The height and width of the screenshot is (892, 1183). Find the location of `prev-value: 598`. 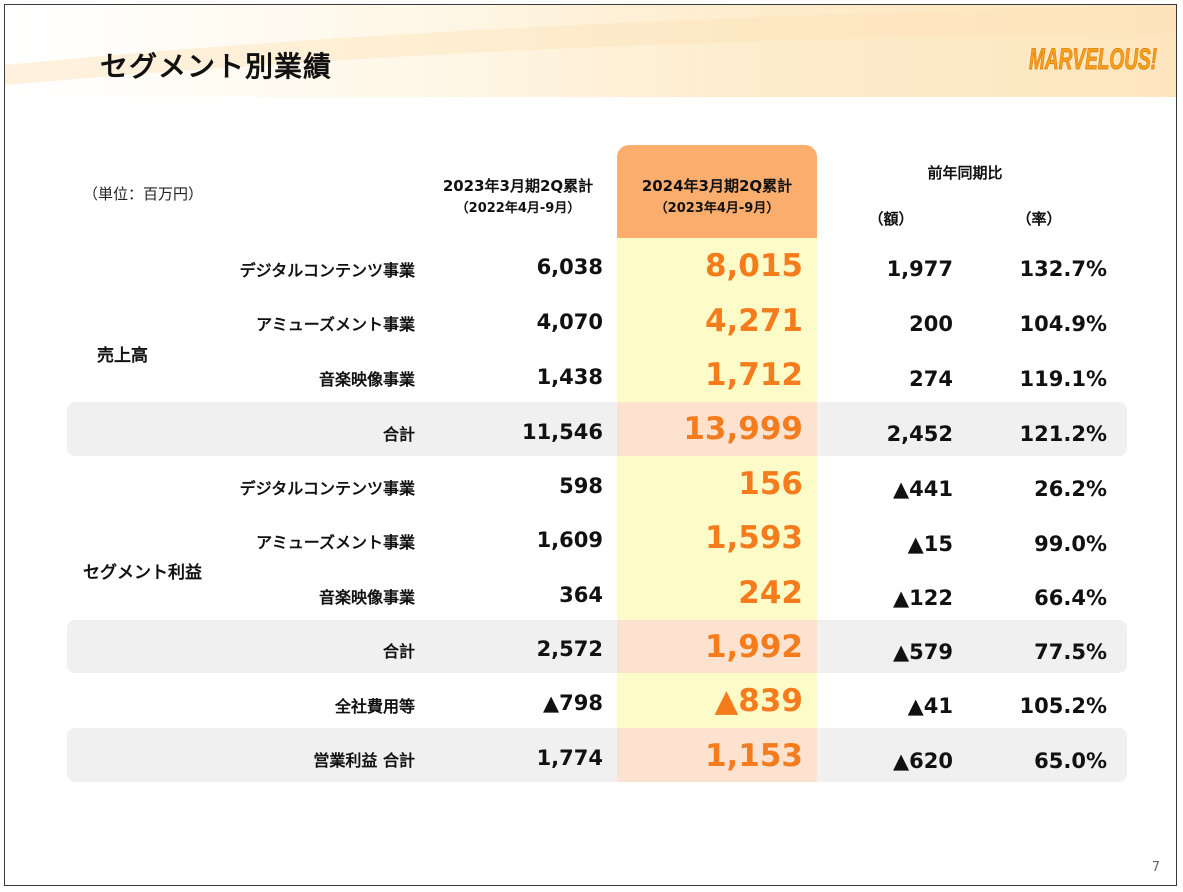

prev-value: 598 is located at coordinates (581, 486).